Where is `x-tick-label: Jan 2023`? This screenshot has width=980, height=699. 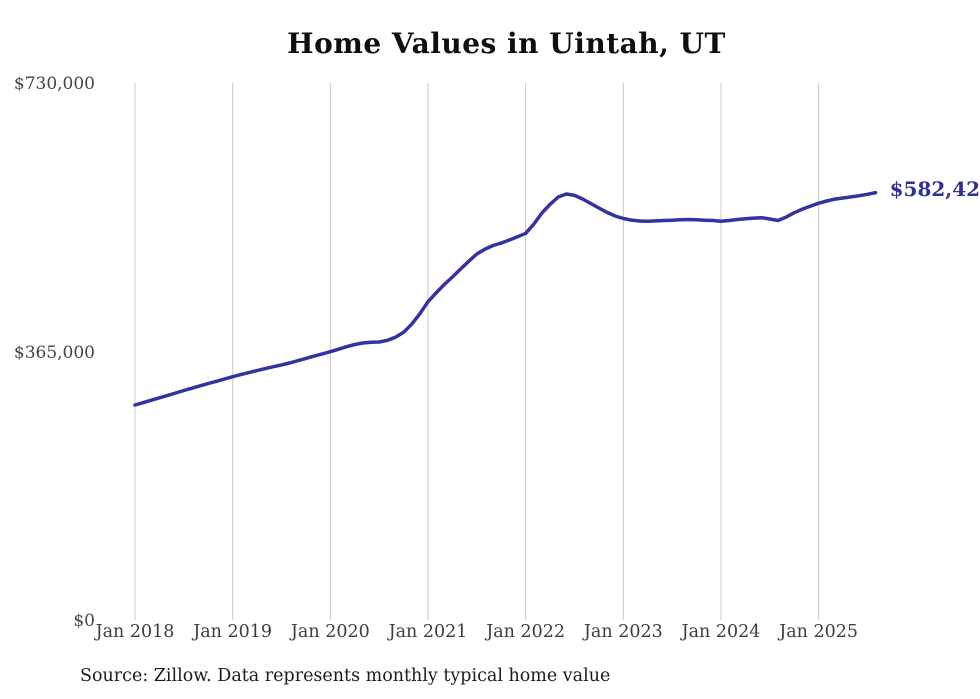 x-tick-label: Jan 2023 is located at coordinates (623, 632).